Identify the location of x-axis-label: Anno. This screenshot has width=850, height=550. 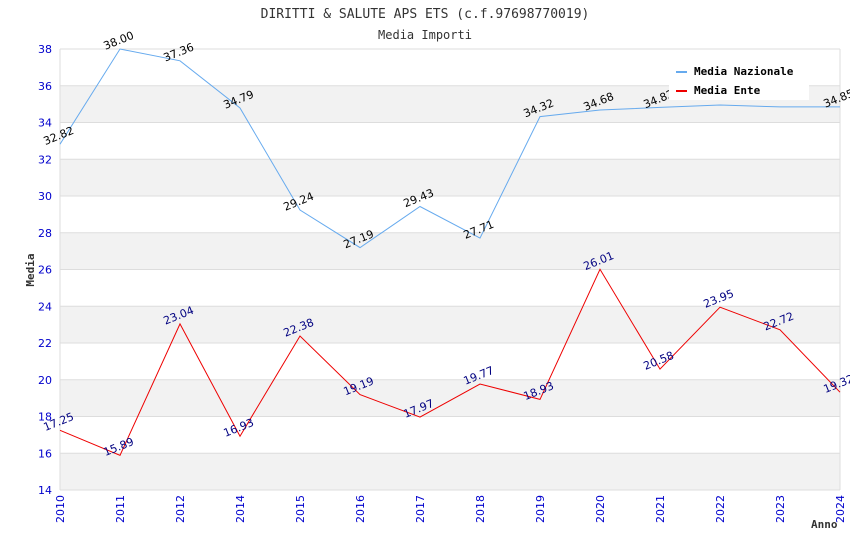
(824, 524).